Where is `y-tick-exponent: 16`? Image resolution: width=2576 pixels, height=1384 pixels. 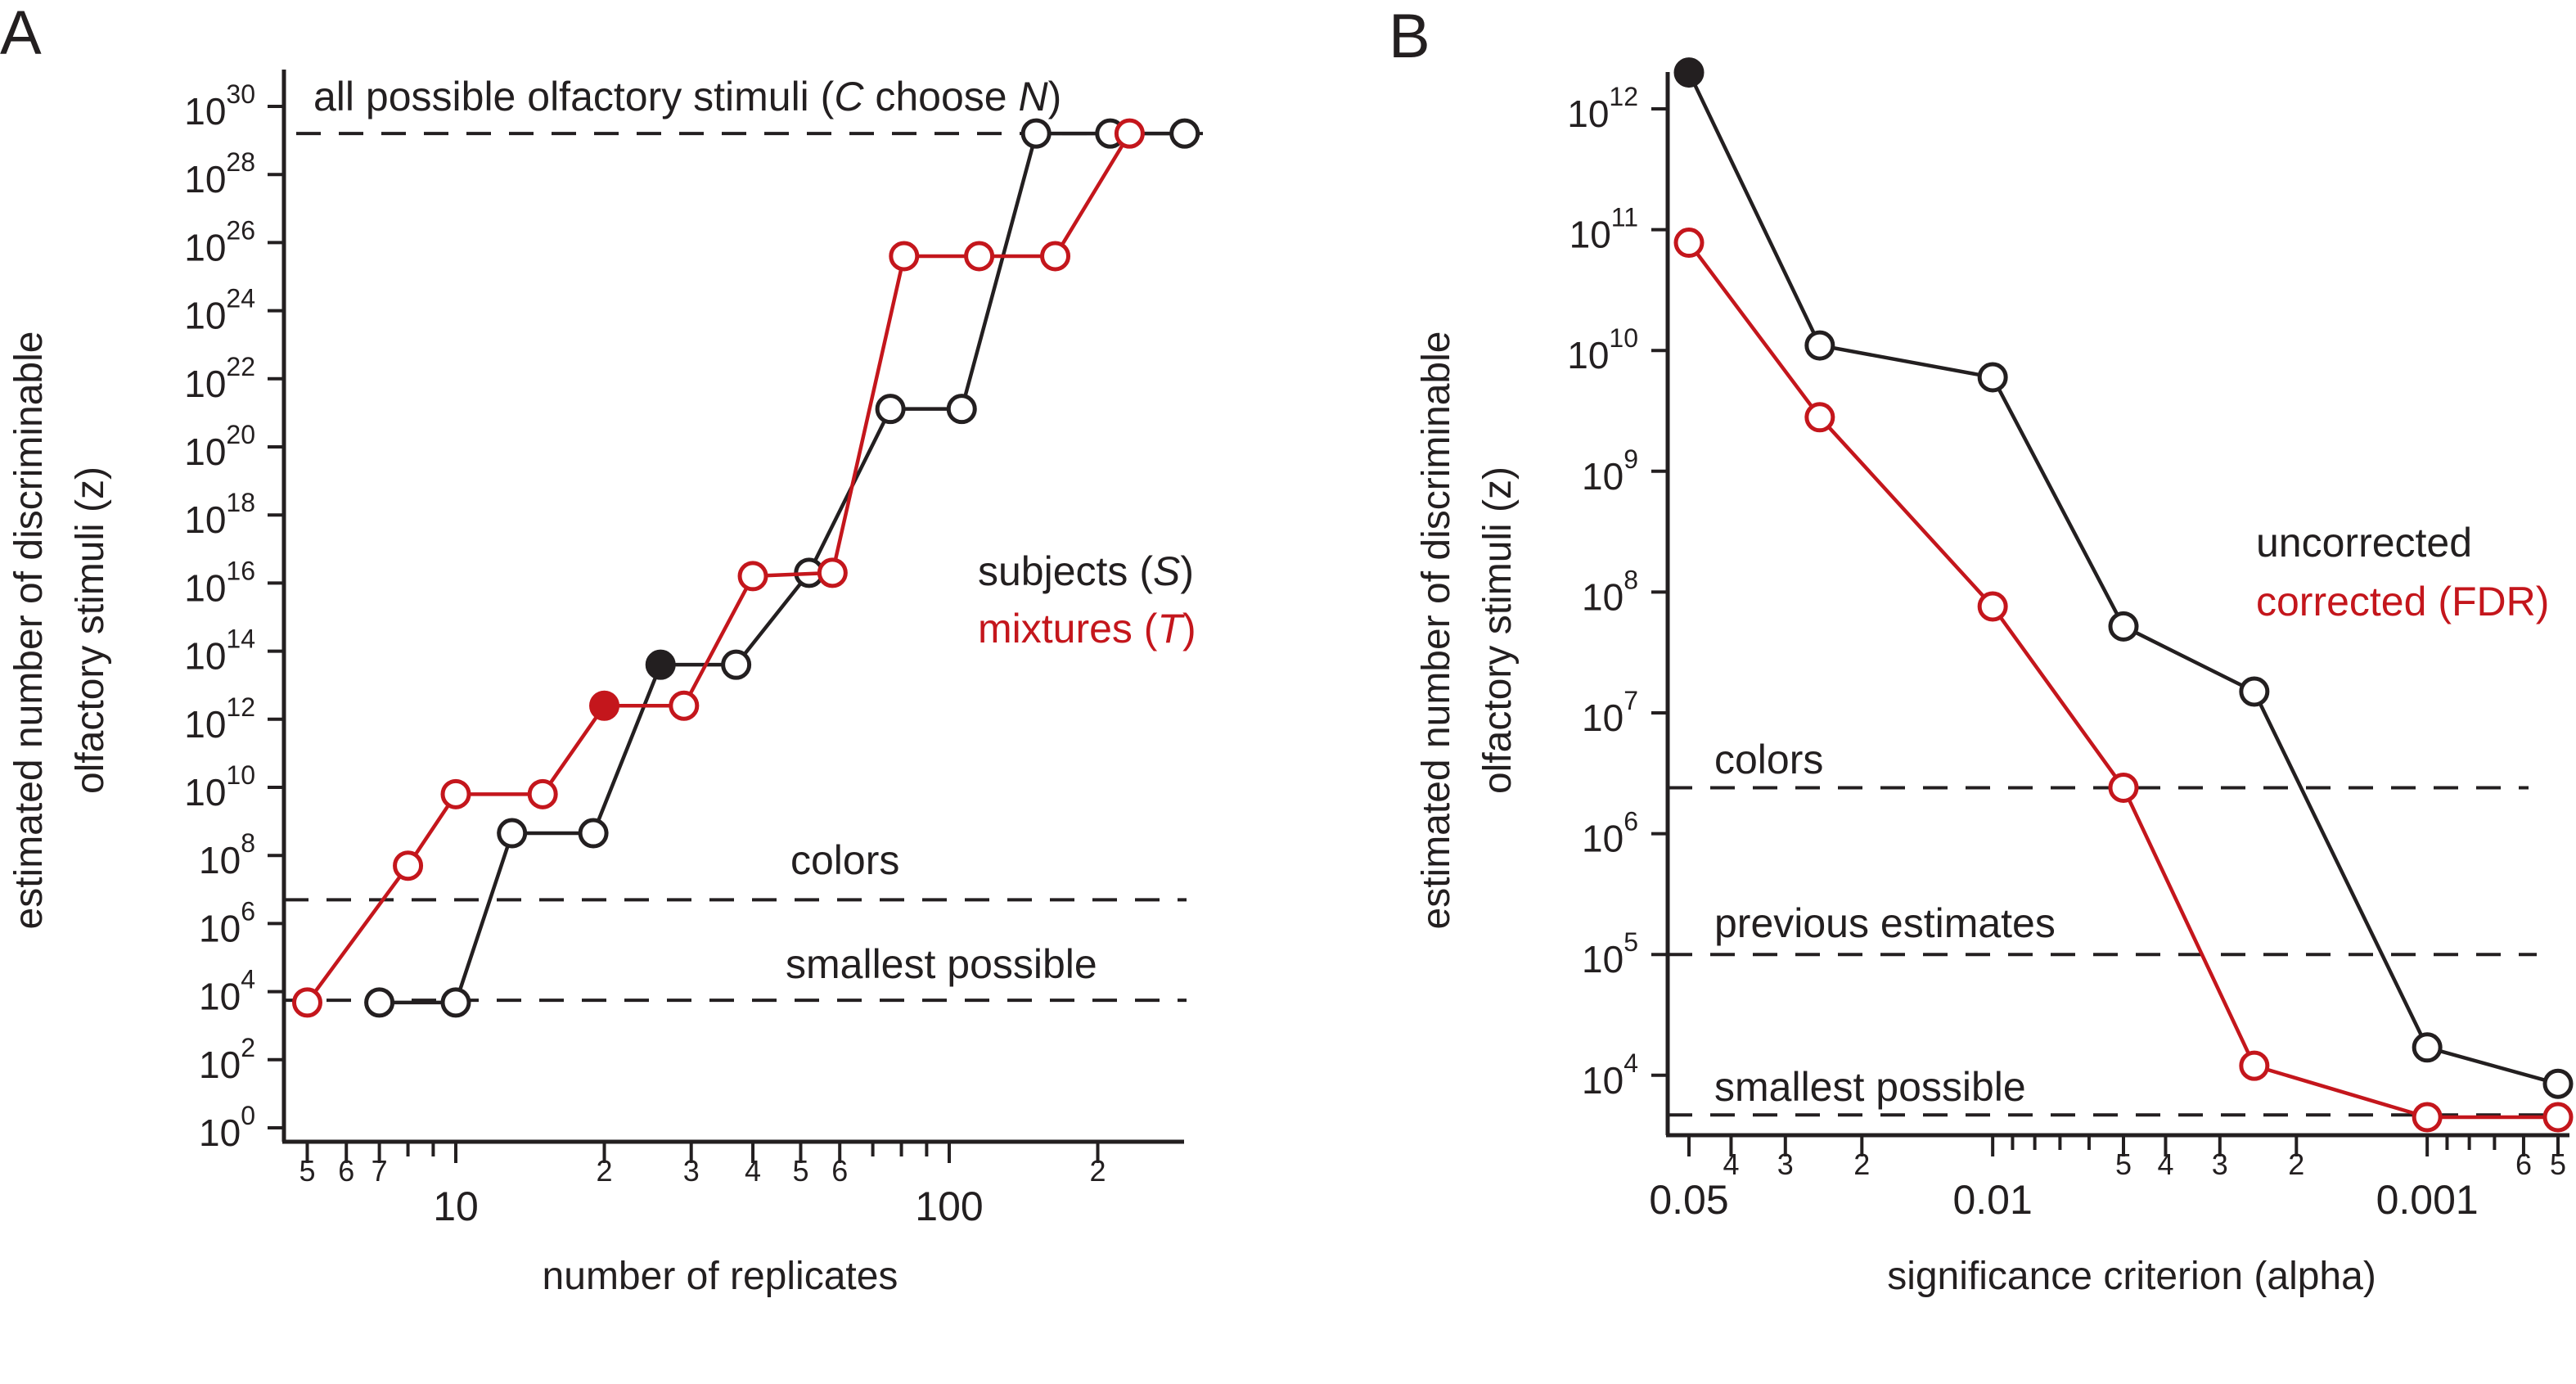 y-tick-exponent: 16 is located at coordinates (240, 570).